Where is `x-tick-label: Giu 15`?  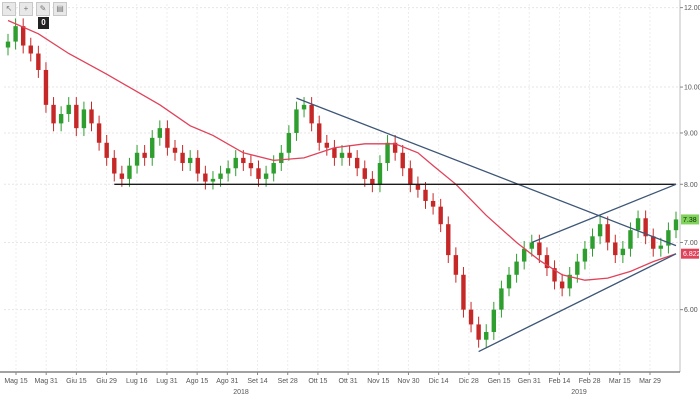
x-tick-label: Giu 15 is located at coordinates (76, 381).